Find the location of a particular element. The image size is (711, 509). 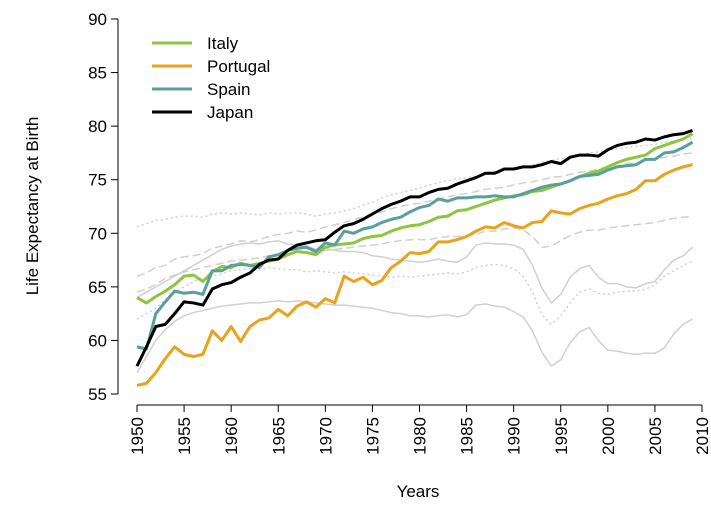

y-tick-label: 70 is located at coordinates (97, 233).